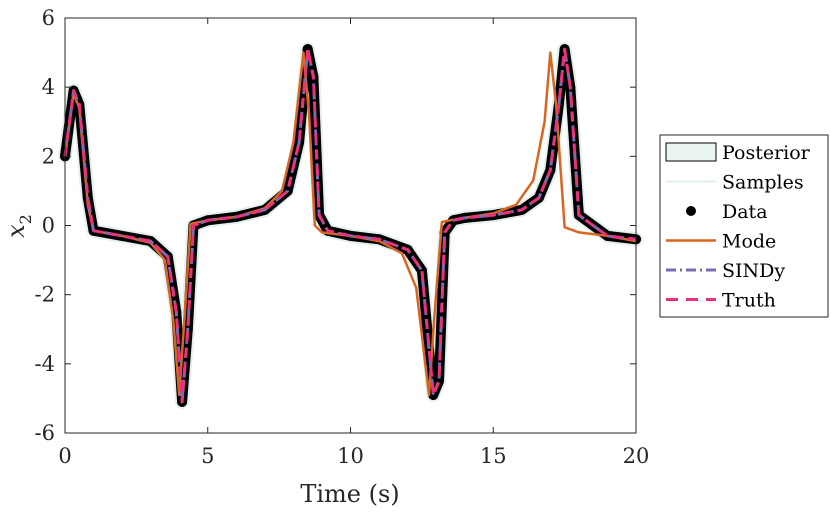  What do you see at coordinates (745, 212) in the screenshot?
I see `legend-label: Data` at bounding box center [745, 212].